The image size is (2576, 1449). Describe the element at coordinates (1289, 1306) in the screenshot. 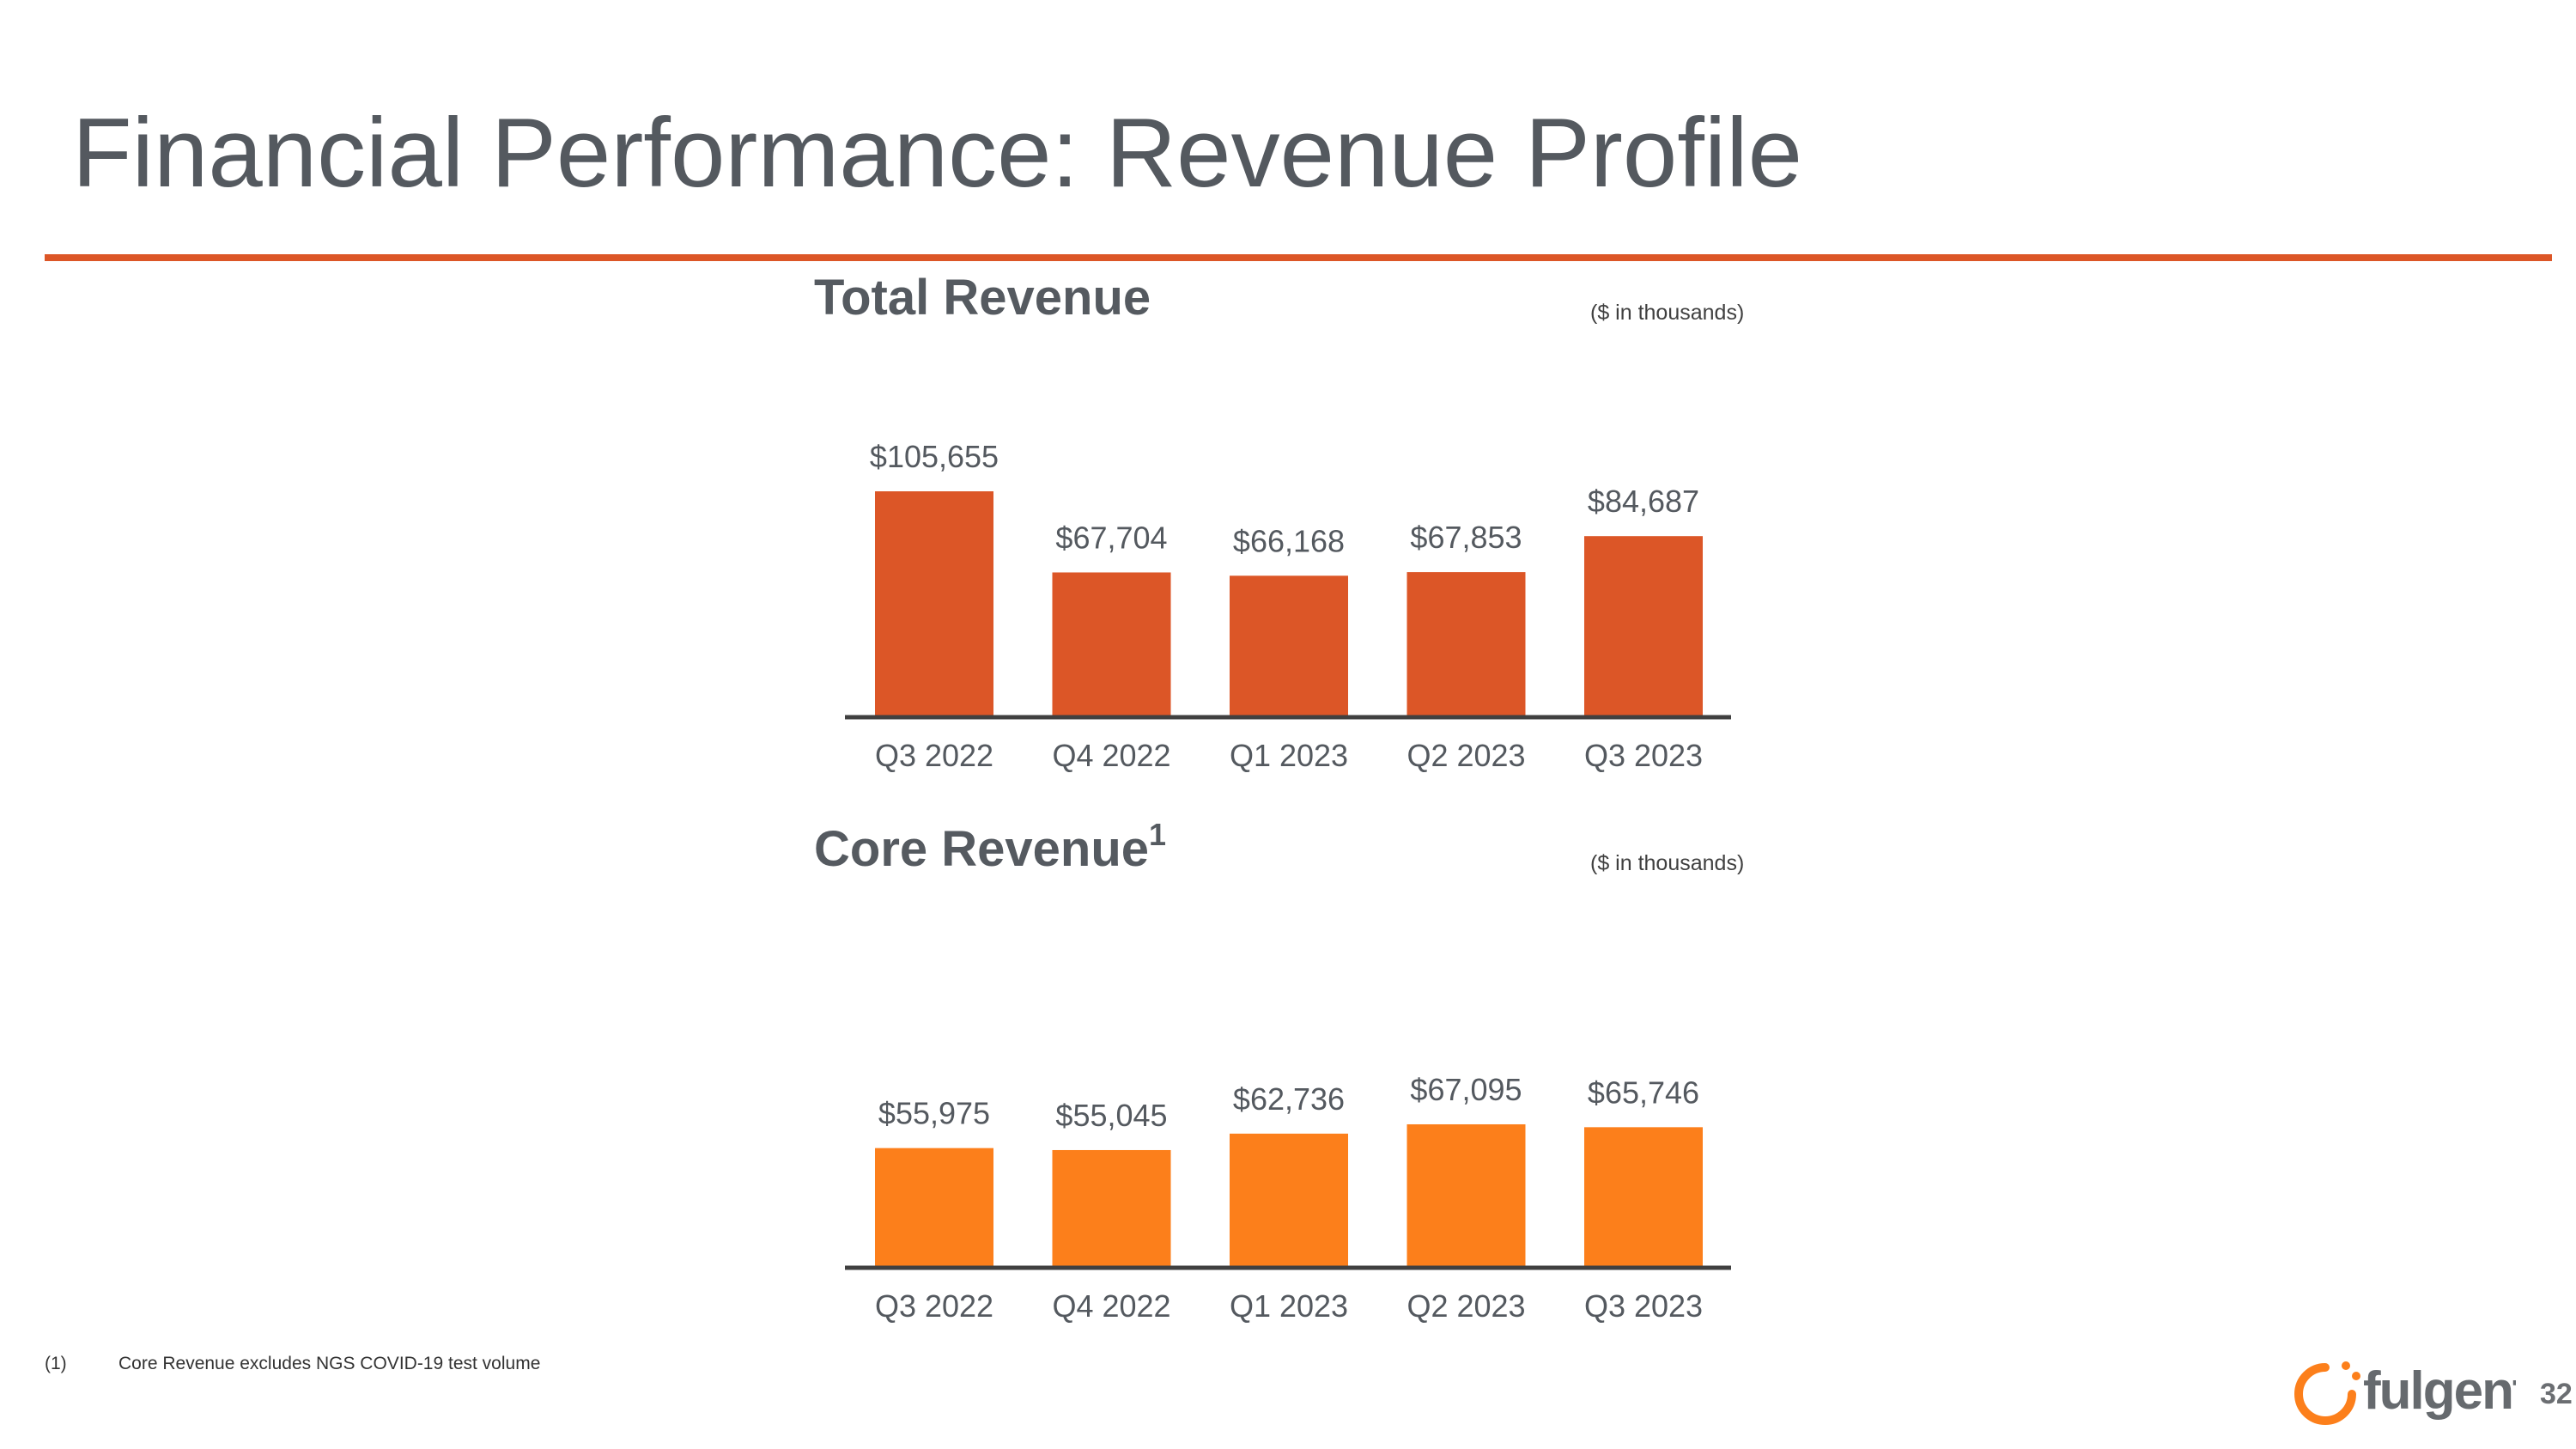

I see `core-category-label-2: Q1 2023` at that location.